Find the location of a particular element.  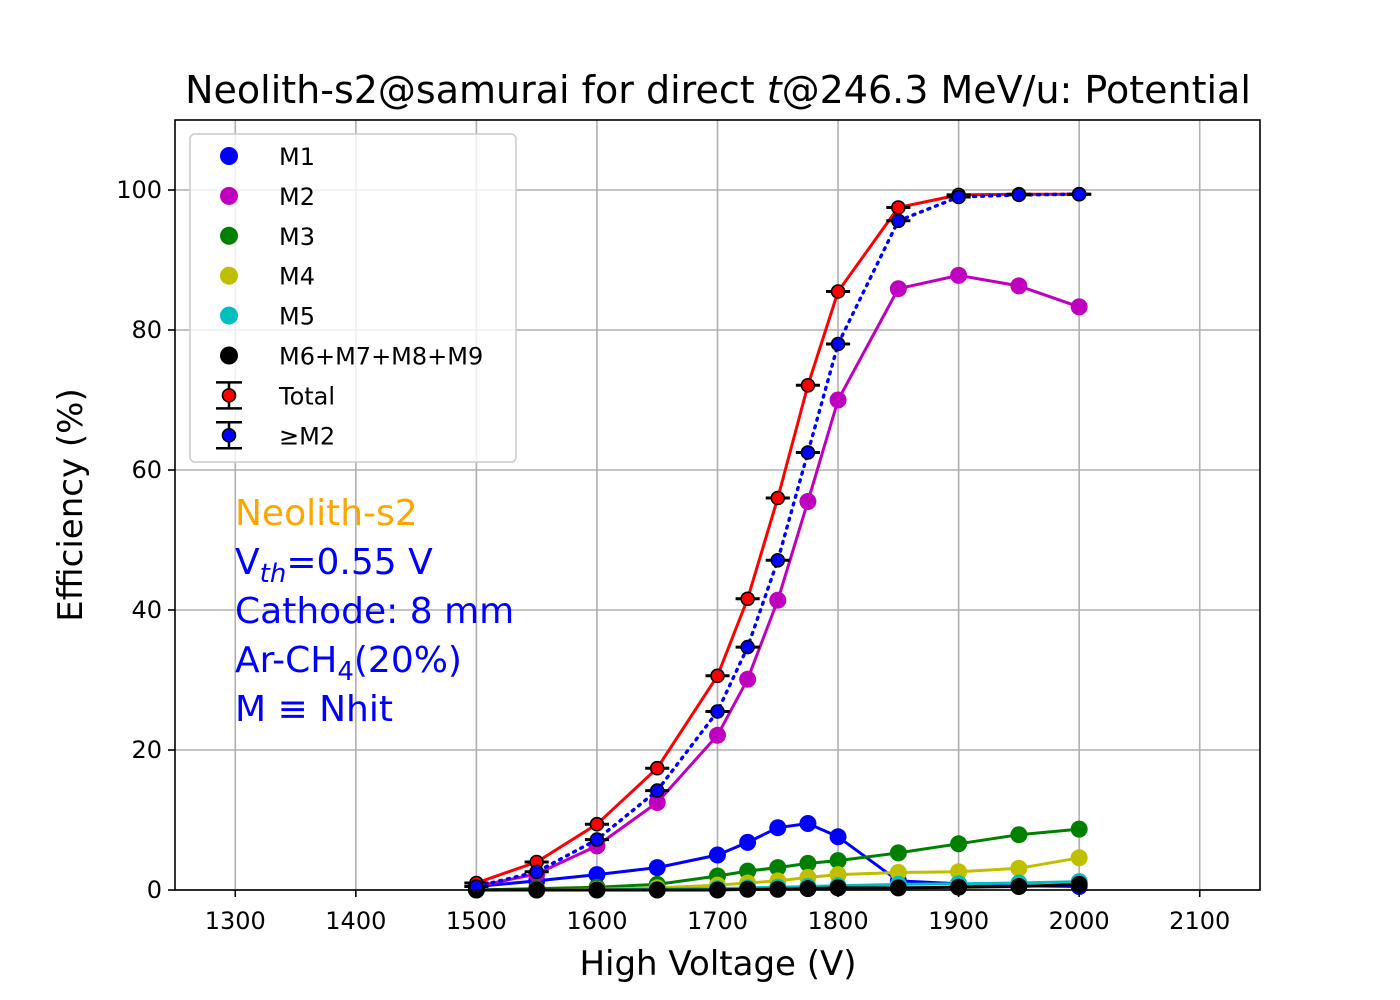

legend: M1 M2 M3 M4 M5 M6+M7+M8+M9 Total ≥M2 is located at coordinates (353, 298).